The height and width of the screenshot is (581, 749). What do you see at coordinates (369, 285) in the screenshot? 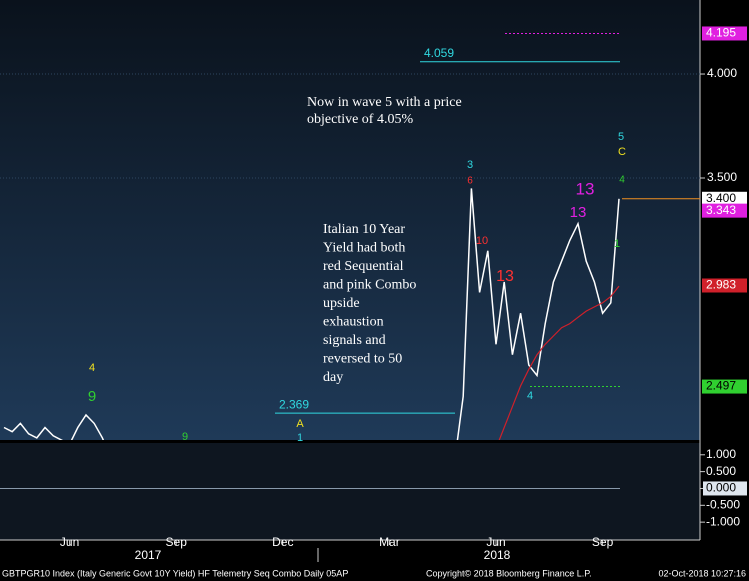
I see `annotation: and pink Combo` at bounding box center [369, 285].